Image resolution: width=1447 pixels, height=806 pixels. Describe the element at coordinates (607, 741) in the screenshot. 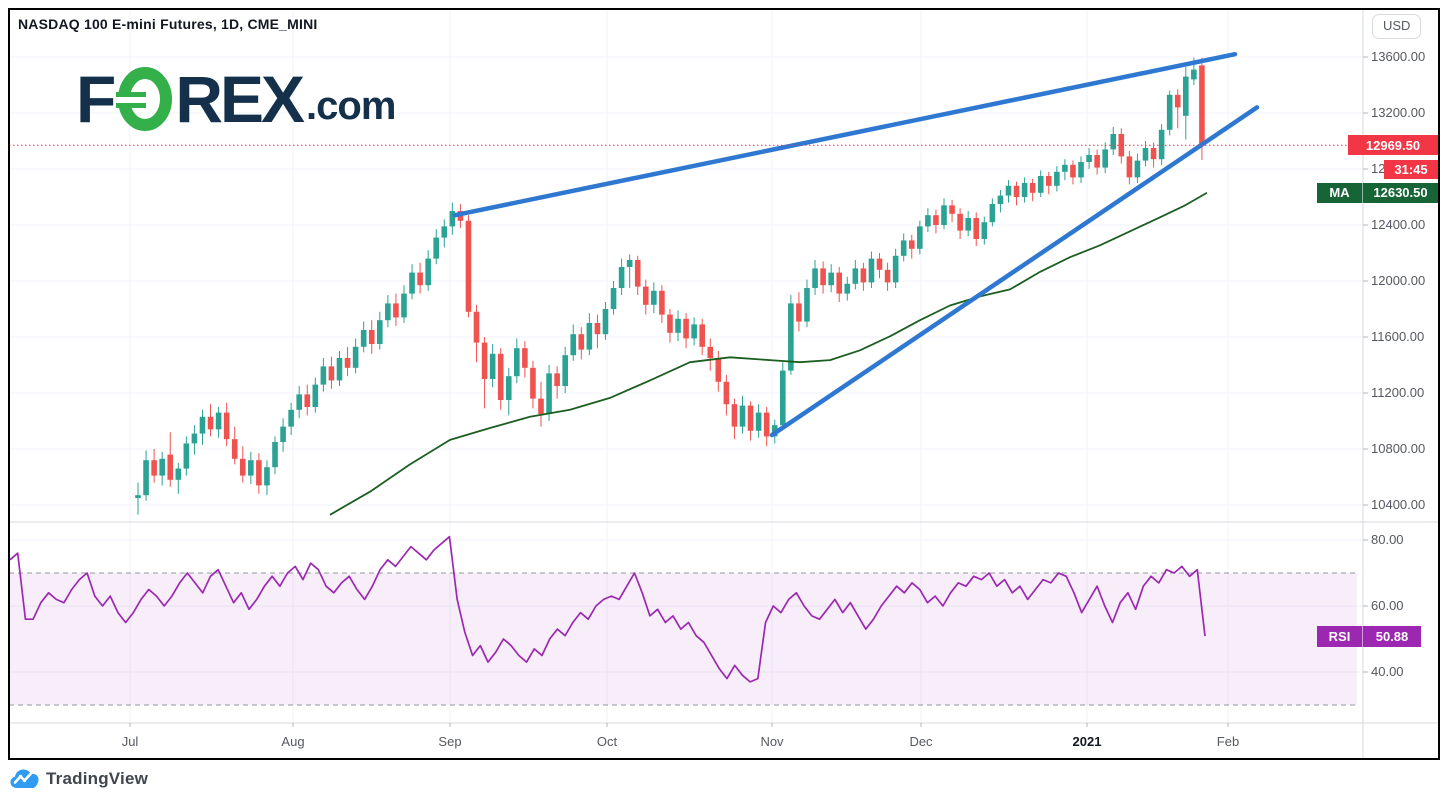

I see `time-tick-label: Oct` at that location.